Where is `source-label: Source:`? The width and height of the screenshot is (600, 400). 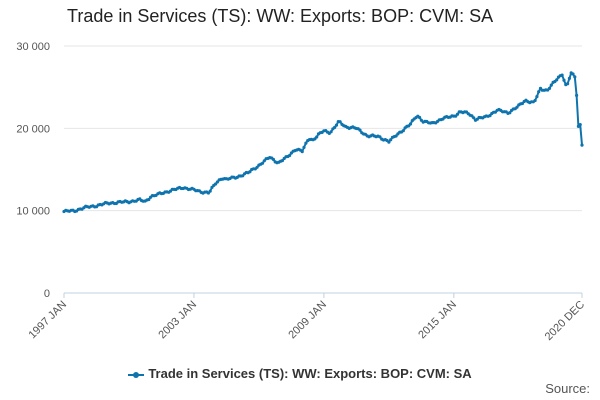 source-label: Source: is located at coordinates (567, 388).